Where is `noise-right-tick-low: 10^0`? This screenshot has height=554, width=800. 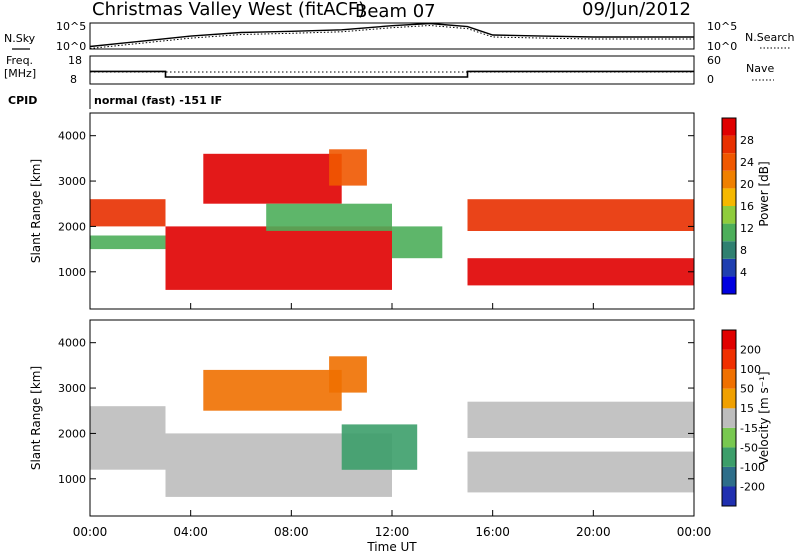
noise-right-tick-low: 10^0 is located at coordinates (722, 46).